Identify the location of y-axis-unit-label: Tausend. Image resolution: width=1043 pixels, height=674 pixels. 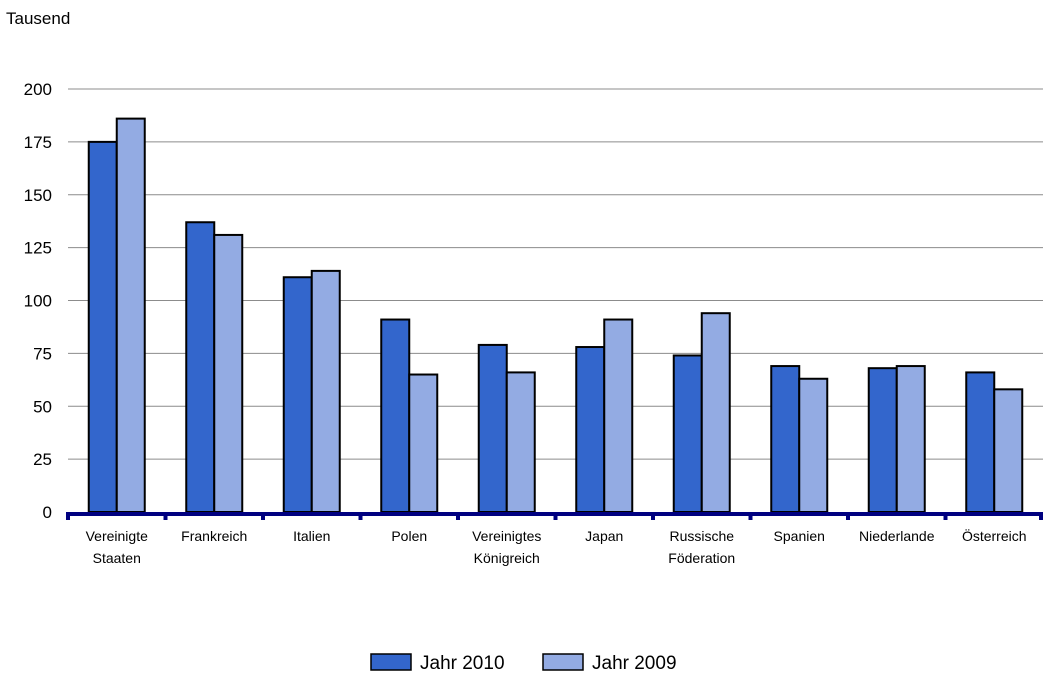
(38, 18).